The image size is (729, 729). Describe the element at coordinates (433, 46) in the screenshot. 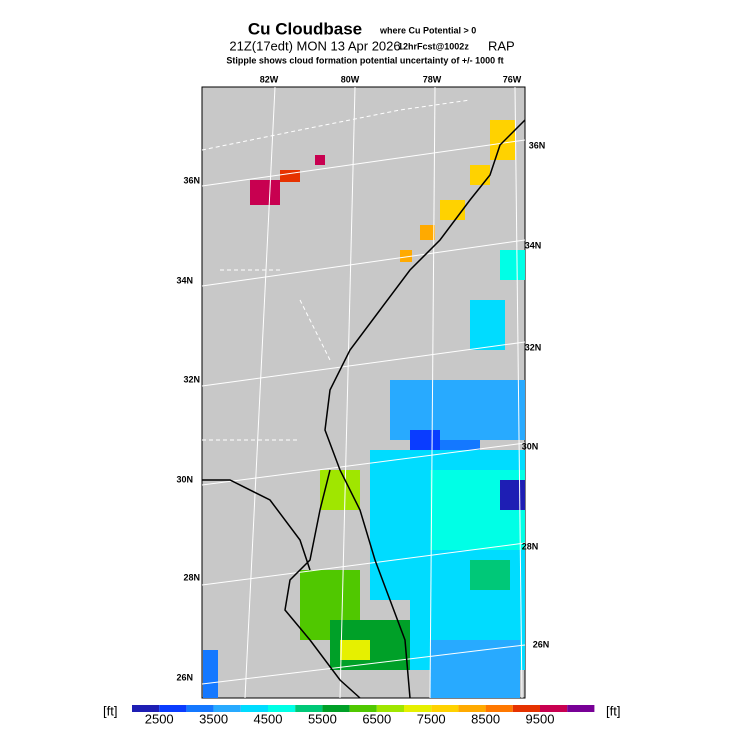

I see `forecast: 12hrFcst@1002z` at that location.